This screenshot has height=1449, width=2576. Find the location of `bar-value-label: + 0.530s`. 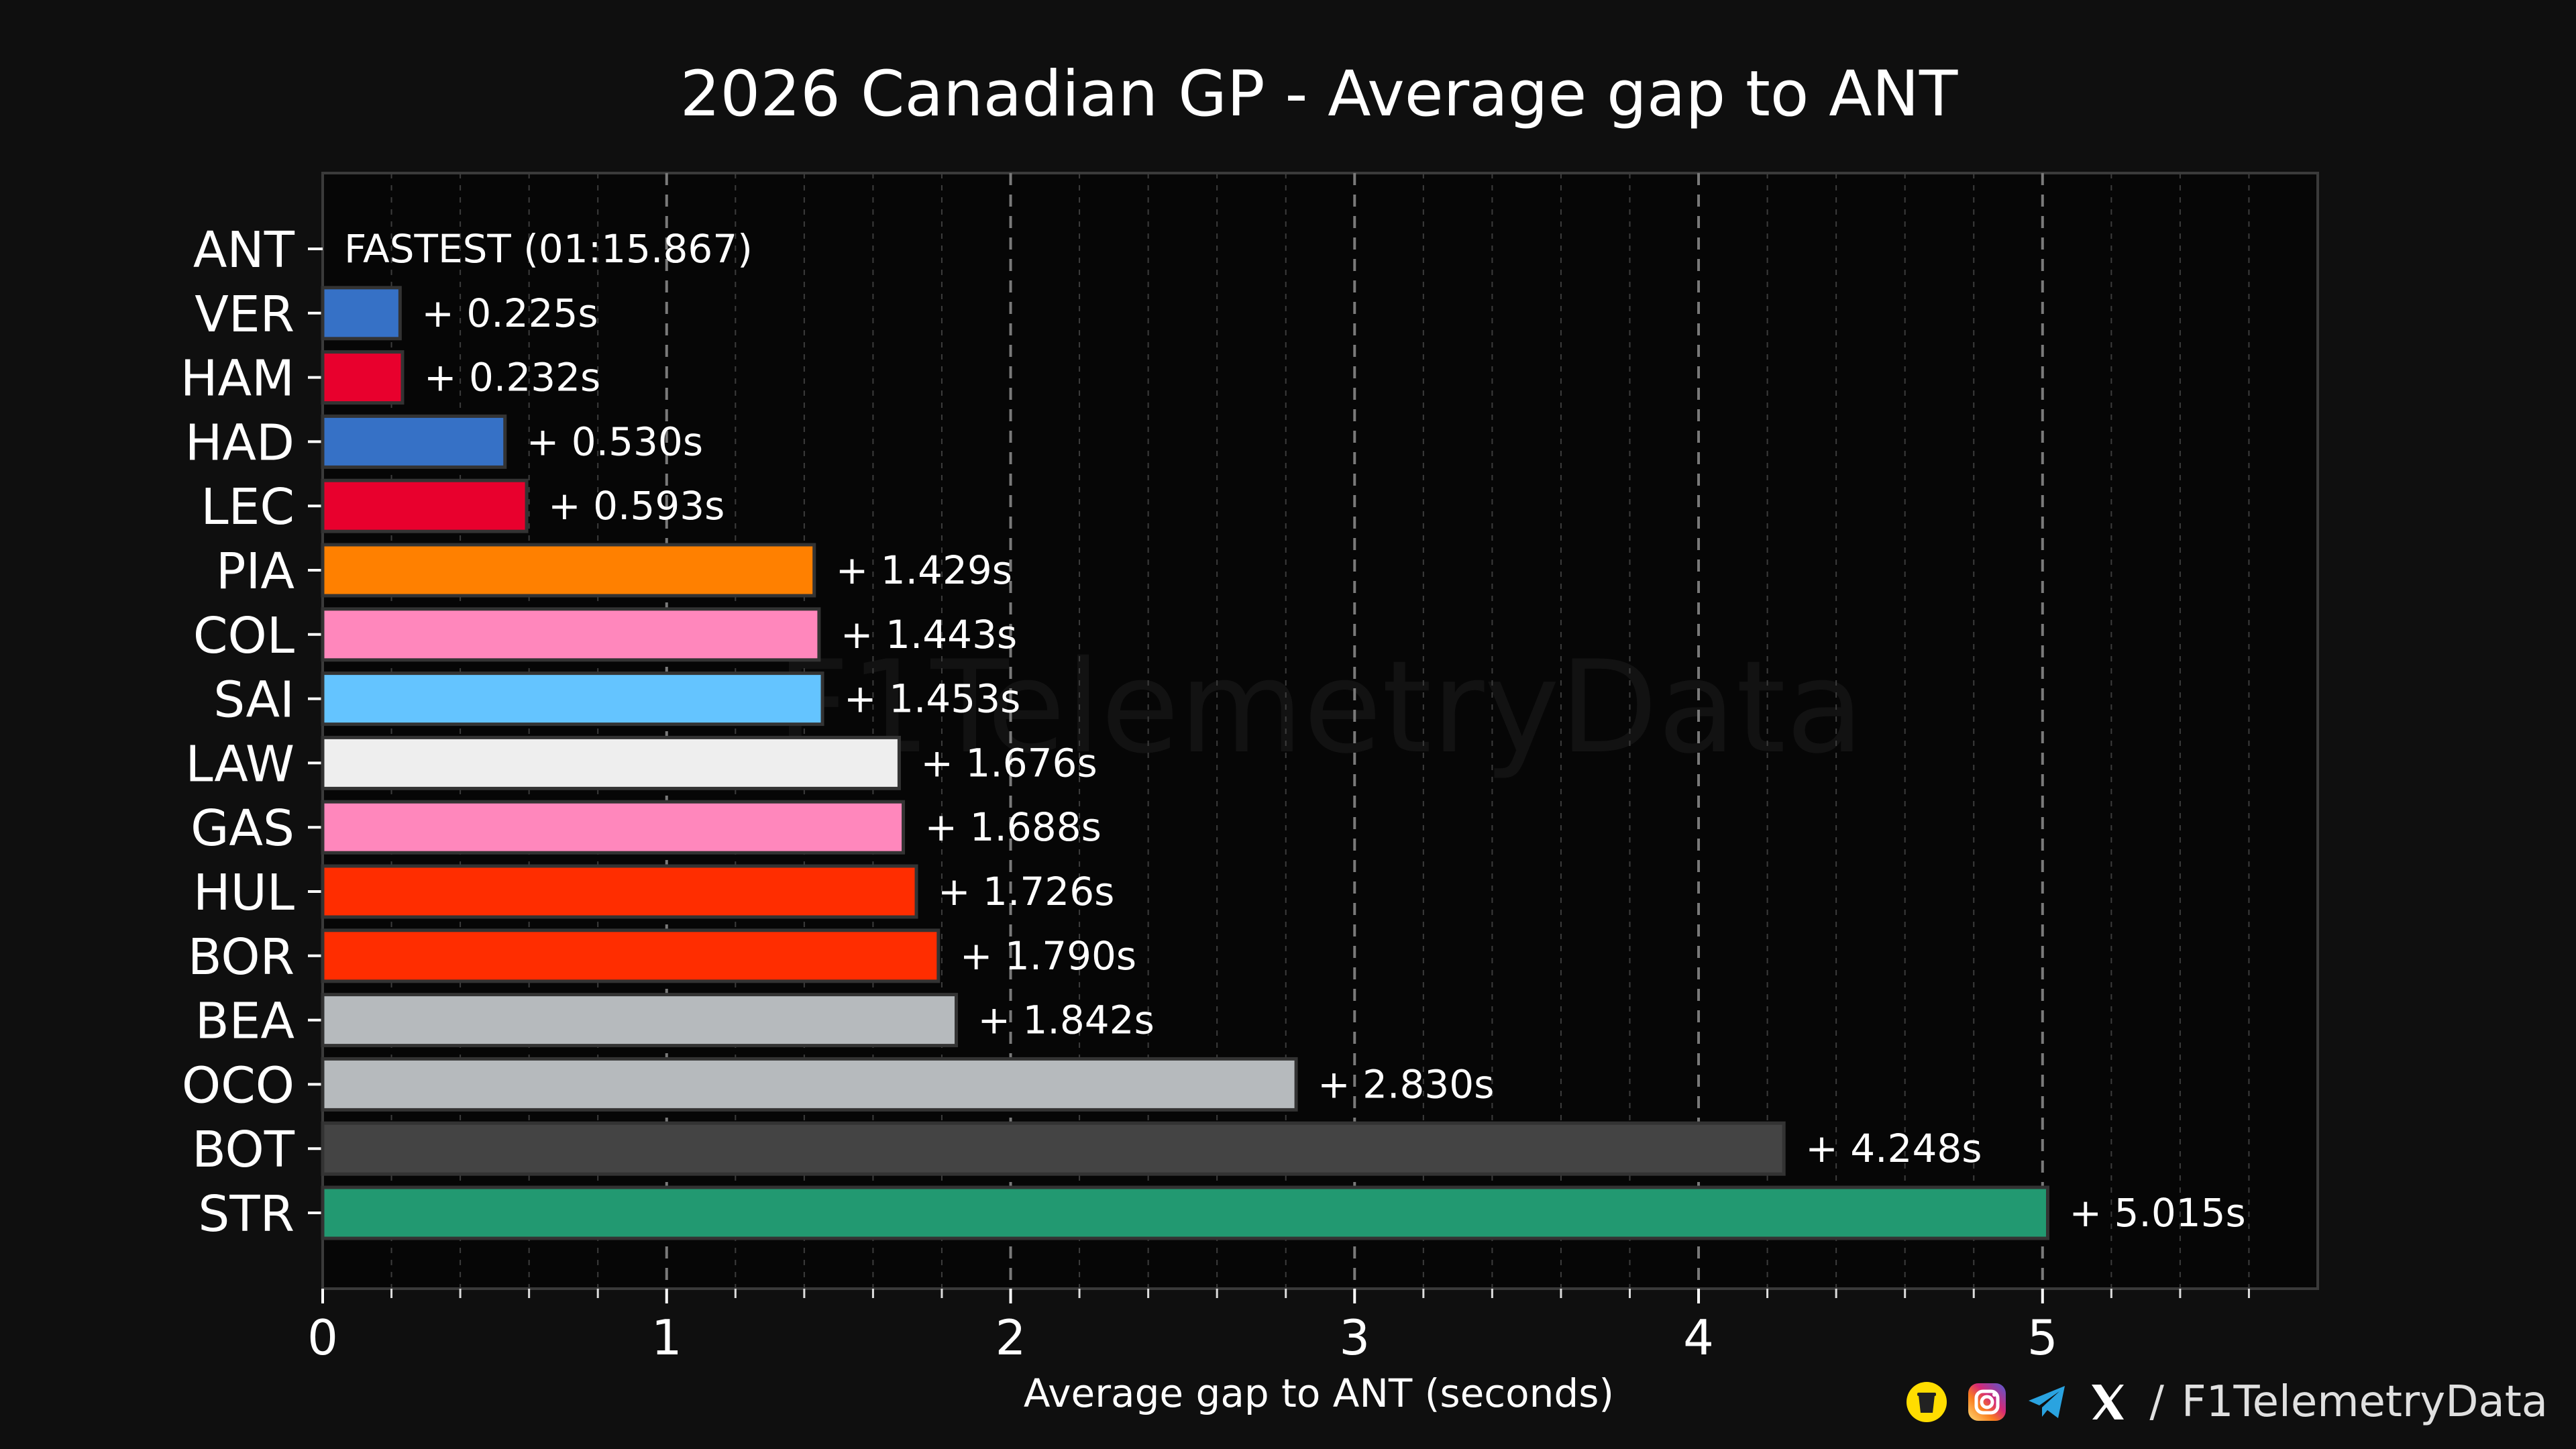

bar-value-label: + 0.530s is located at coordinates (615, 441).